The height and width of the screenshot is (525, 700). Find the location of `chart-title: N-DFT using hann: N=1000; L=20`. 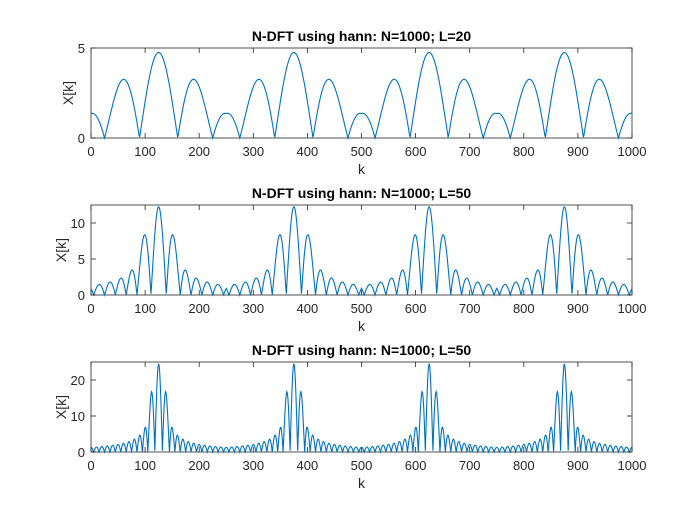

chart-title: N-DFT using hann: N=1000; L=20 is located at coordinates (362, 36).